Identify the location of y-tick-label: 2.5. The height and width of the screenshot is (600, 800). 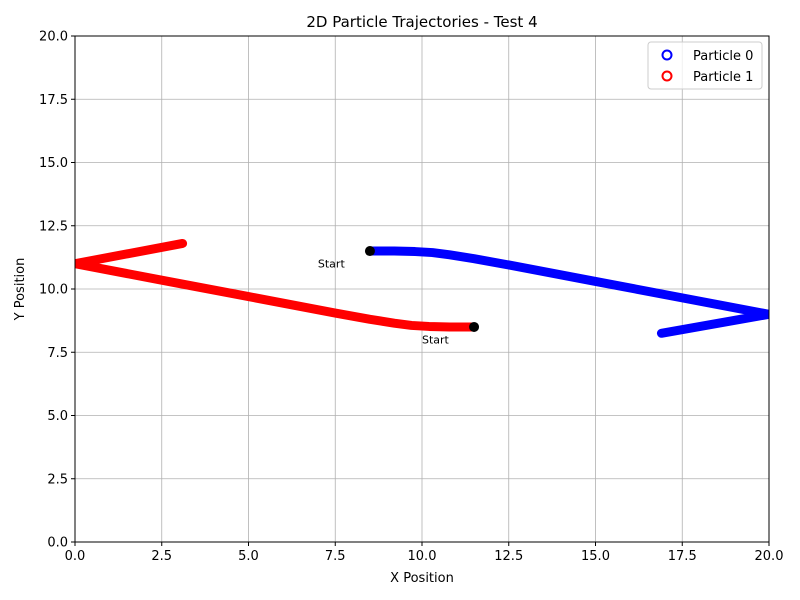
(57, 479).